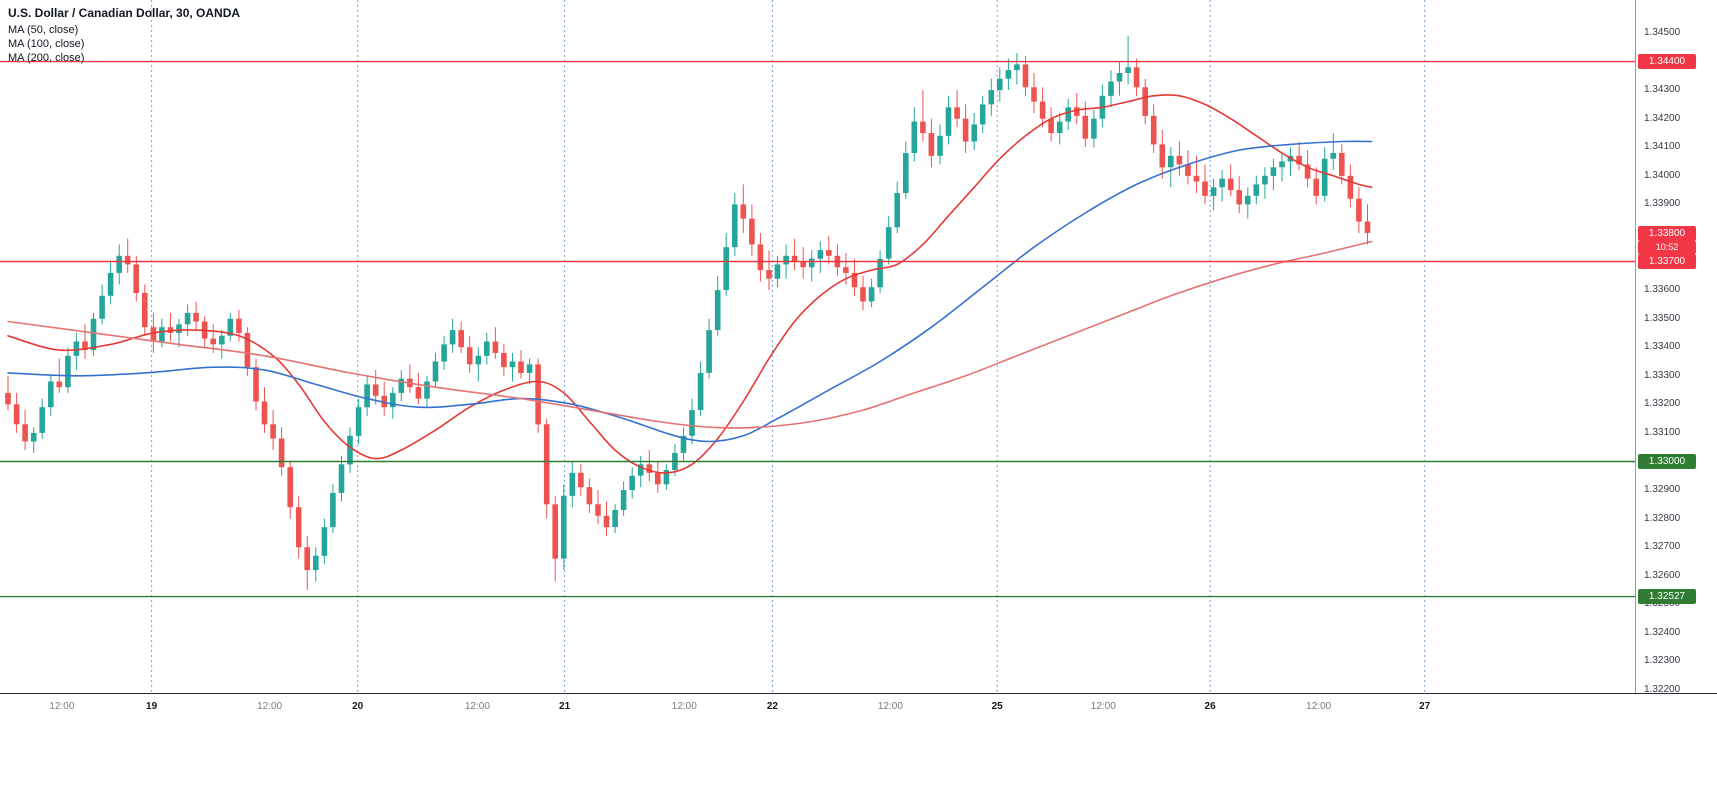  I want to click on date-tick-label: 25, so click(997, 706).